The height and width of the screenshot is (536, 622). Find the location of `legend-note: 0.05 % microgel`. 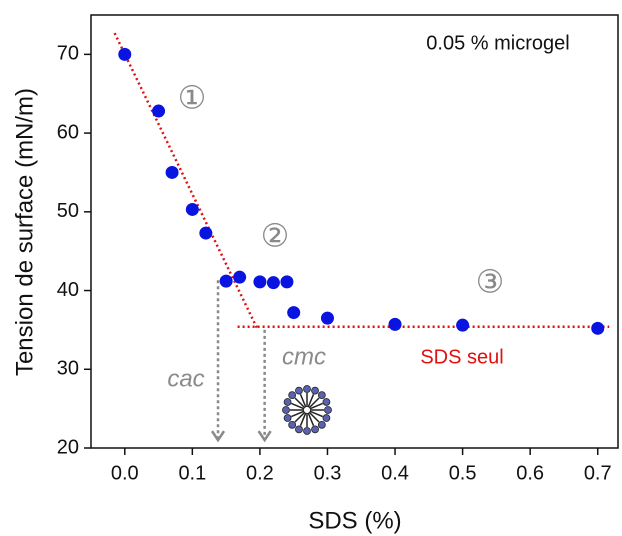

legend-note: 0.05 % microgel is located at coordinates (497, 43).